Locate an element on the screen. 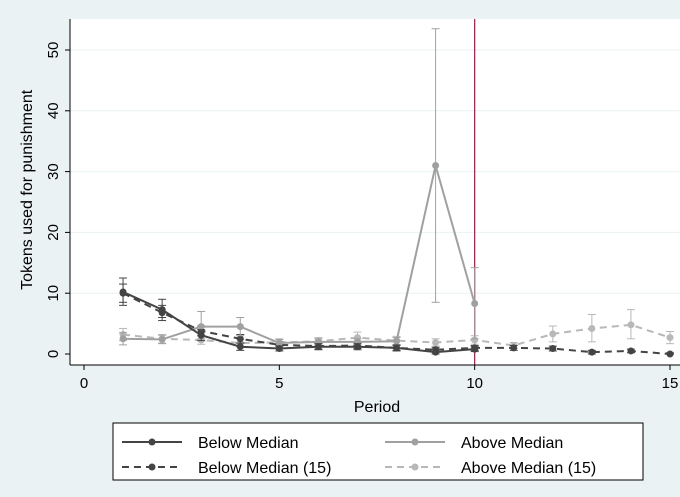 The height and width of the screenshot is (497, 680). x-tick-label: 10 is located at coordinates (474, 383).